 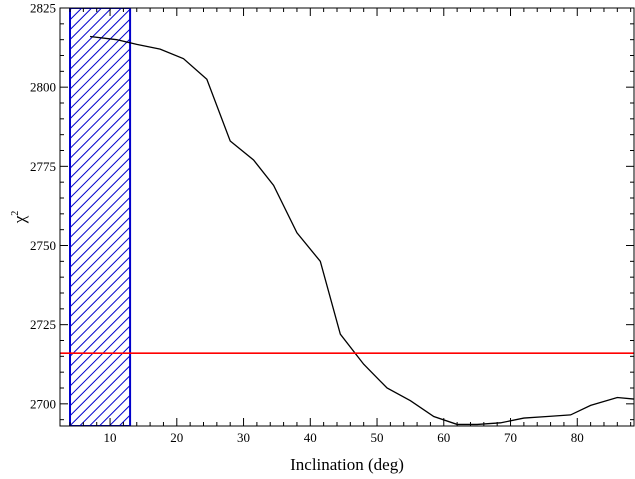 I want to click on y-axis-title-symbol: χ, so click(x=19, y=219).